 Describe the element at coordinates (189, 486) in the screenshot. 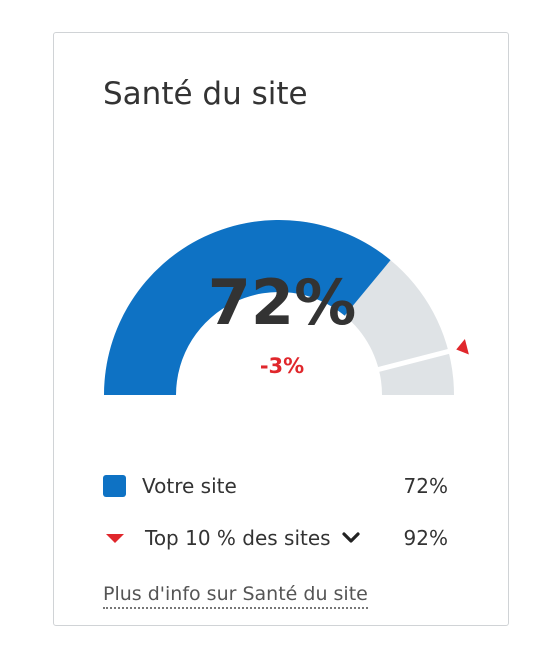

I see `legend-label-your-site: Votre site` at that location.